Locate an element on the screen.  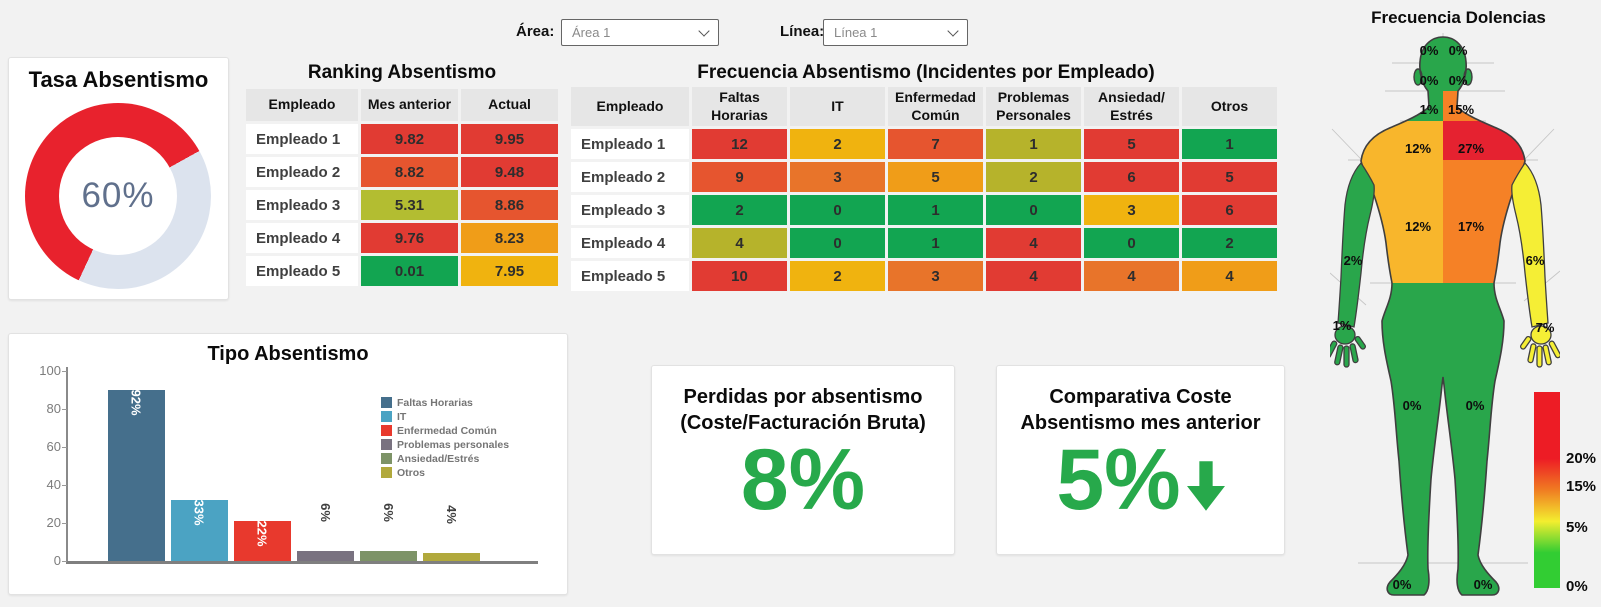
value-cell: 8.86 is located at coordinates (509, 205).